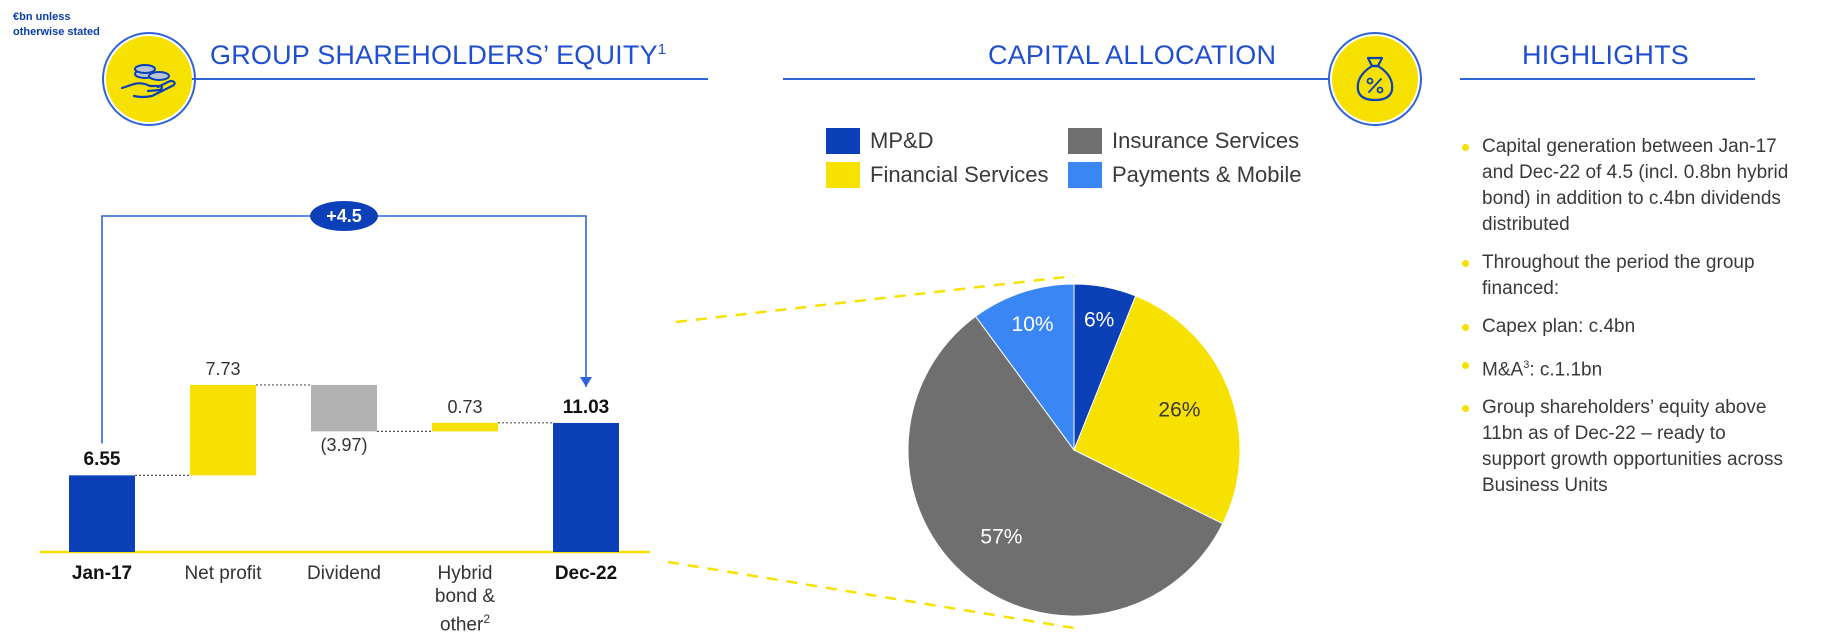  I want to click on highlight-text-pre: M&A, so click(1503, 370).